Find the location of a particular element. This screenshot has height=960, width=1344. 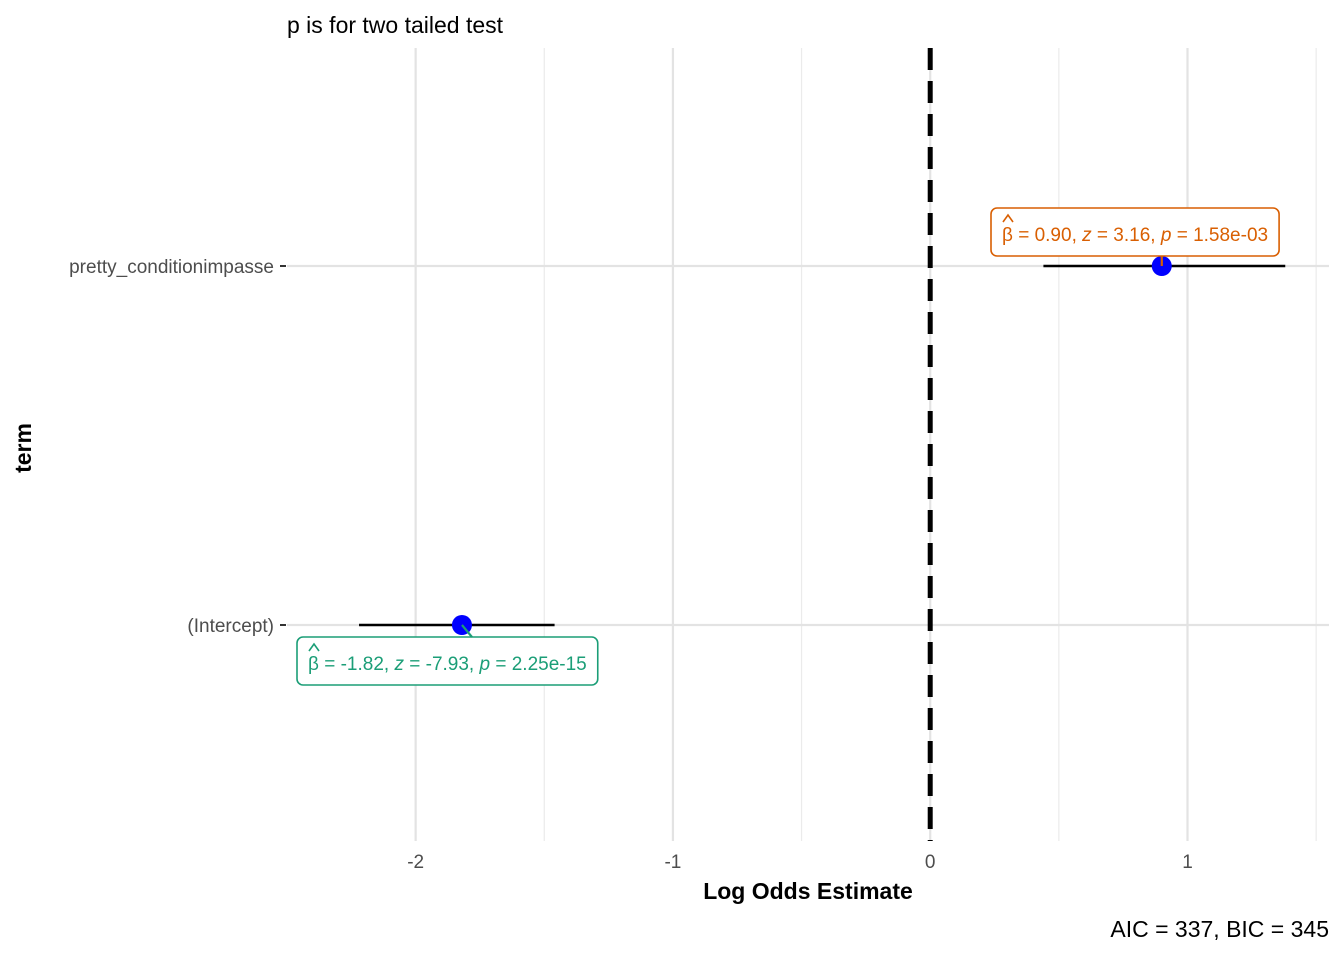

y-axis-title: term is located at coordinates (23, 448).